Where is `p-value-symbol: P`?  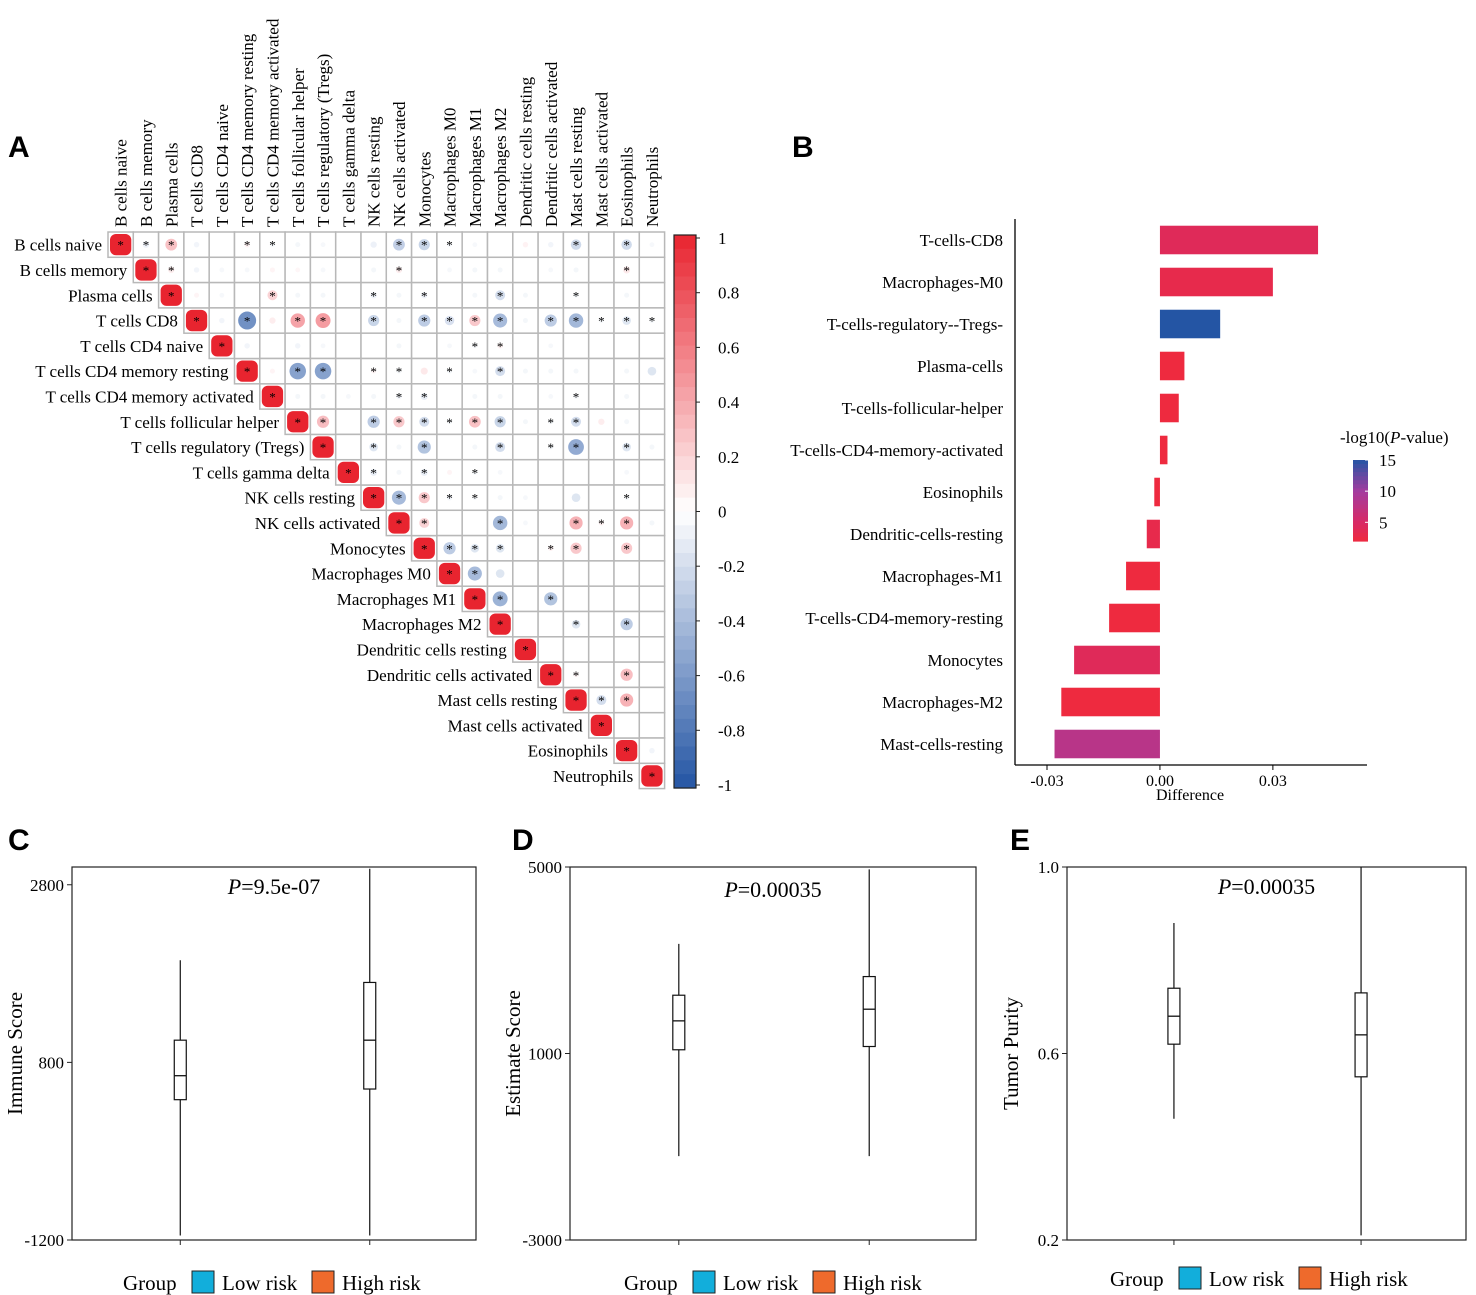 p-value-symbol: P is located at coordinates (1224, 886).